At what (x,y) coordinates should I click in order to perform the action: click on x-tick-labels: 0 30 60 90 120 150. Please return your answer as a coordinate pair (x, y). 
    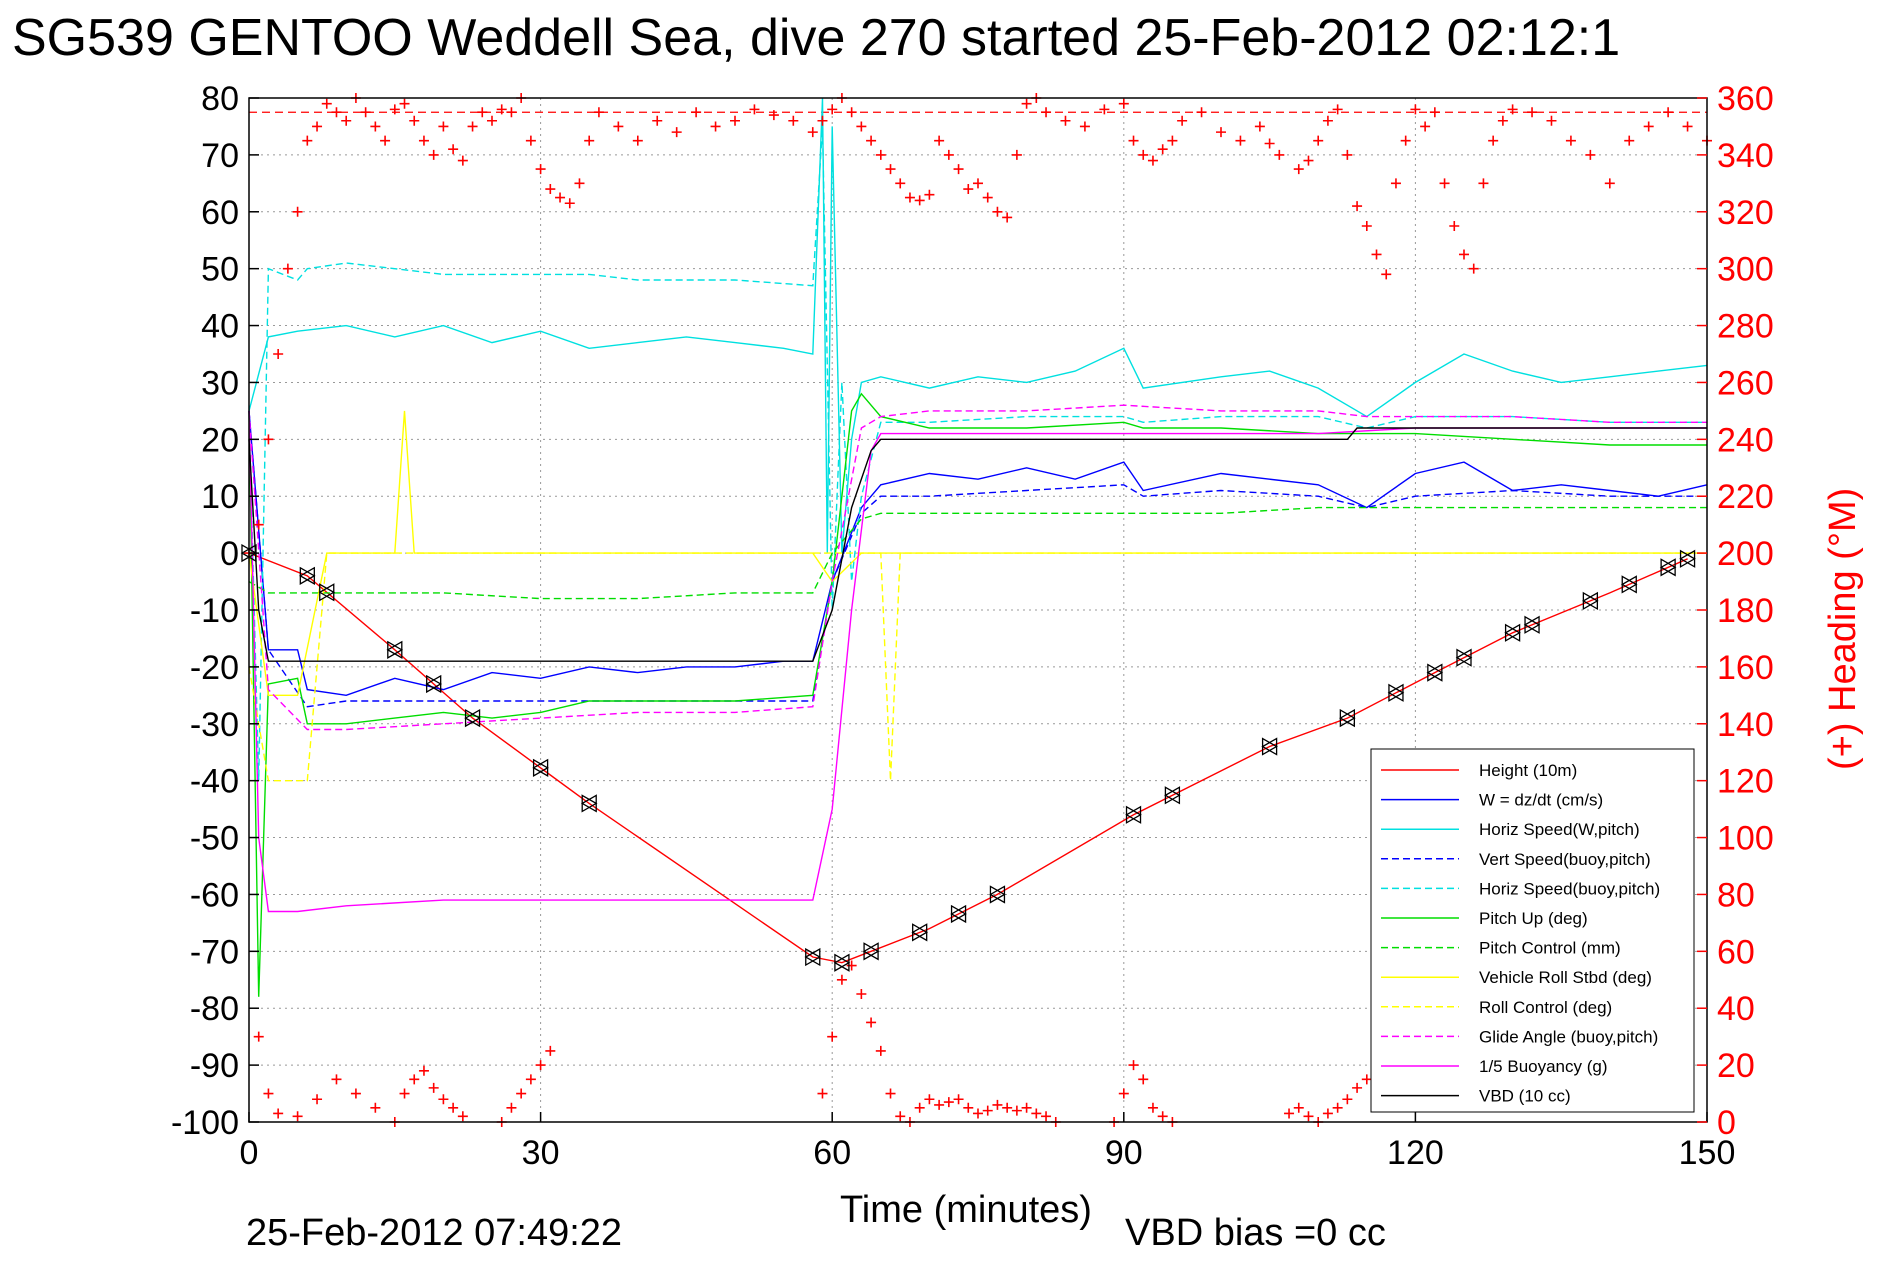
    Looking at the image, I should click on (987, 1142).